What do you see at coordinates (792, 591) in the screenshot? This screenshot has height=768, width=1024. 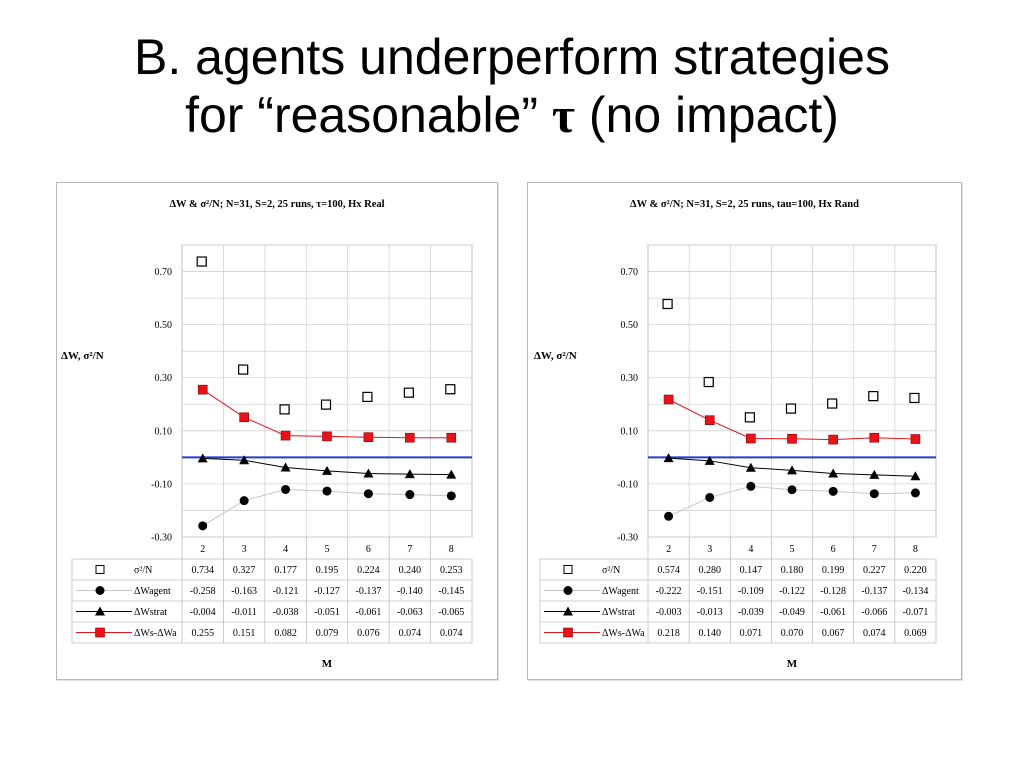 I see `table-cell: -0.122` at bounding box center [792, 591].